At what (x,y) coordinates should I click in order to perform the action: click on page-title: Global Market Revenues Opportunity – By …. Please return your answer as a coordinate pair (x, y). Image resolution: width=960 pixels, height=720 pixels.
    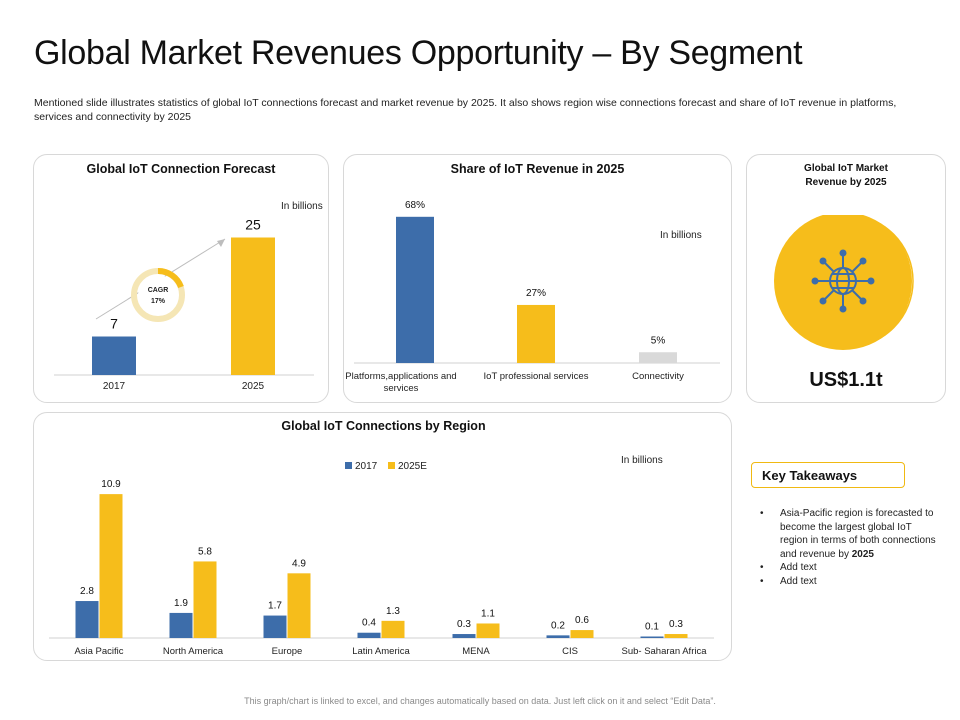
    Looking at the image, I should click on (418, 53).